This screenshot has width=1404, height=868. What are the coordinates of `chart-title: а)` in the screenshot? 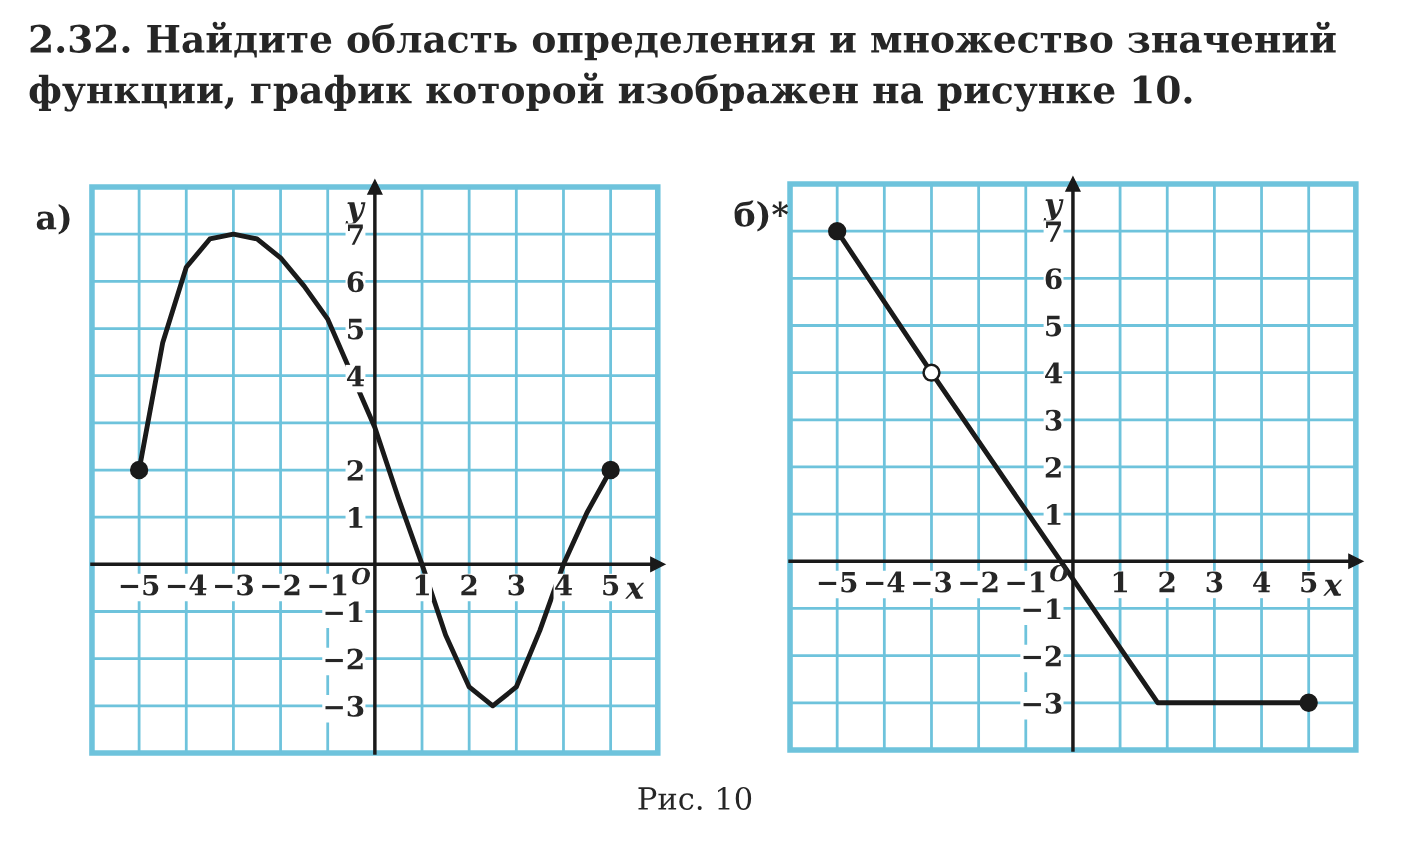 It's located at (53, 219).